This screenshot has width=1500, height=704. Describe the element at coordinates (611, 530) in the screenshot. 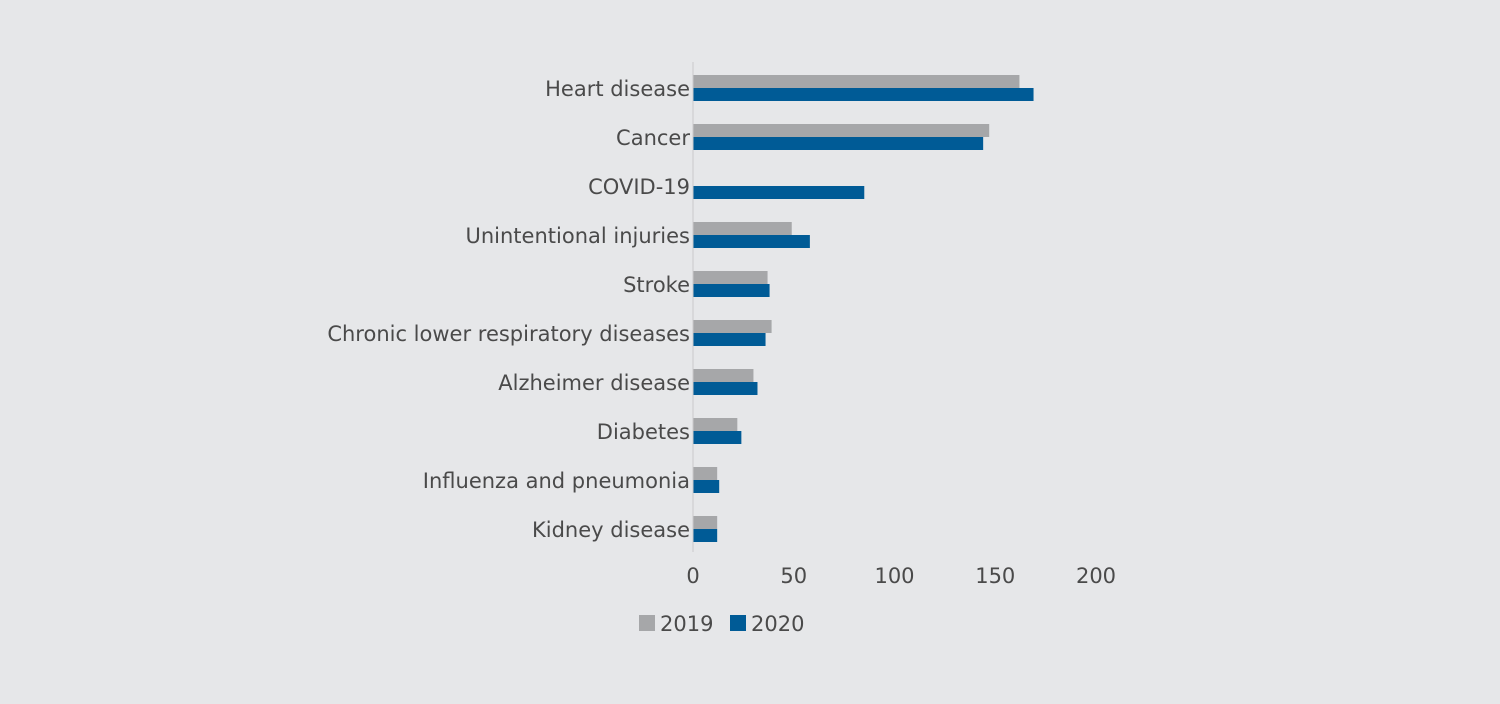

I see `category-label-kidney-disease: Kidney disease` at that location.